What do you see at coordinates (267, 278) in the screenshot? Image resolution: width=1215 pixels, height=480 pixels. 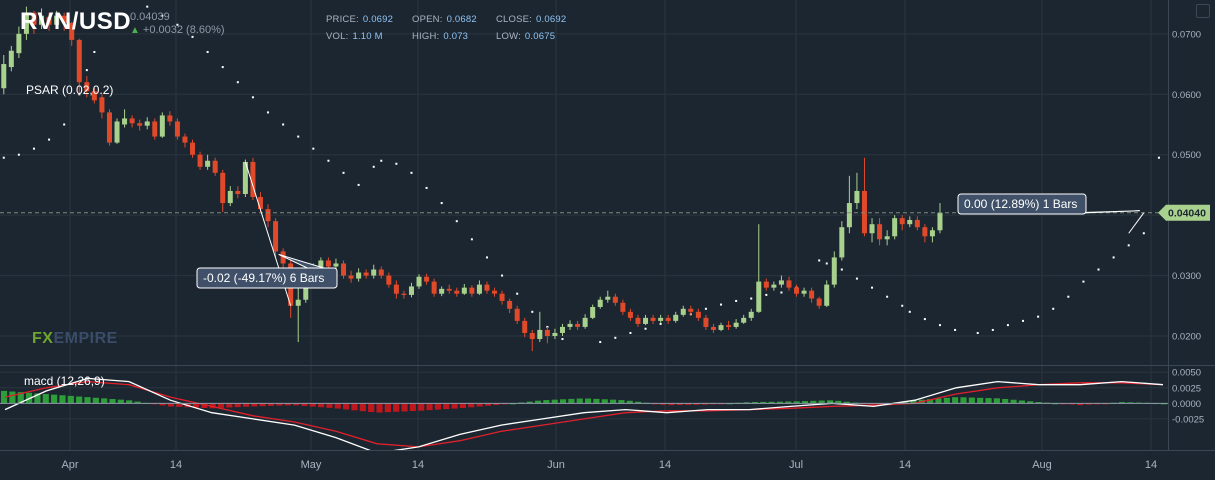 I see `annotation-box` at bounding box center [267, 278].